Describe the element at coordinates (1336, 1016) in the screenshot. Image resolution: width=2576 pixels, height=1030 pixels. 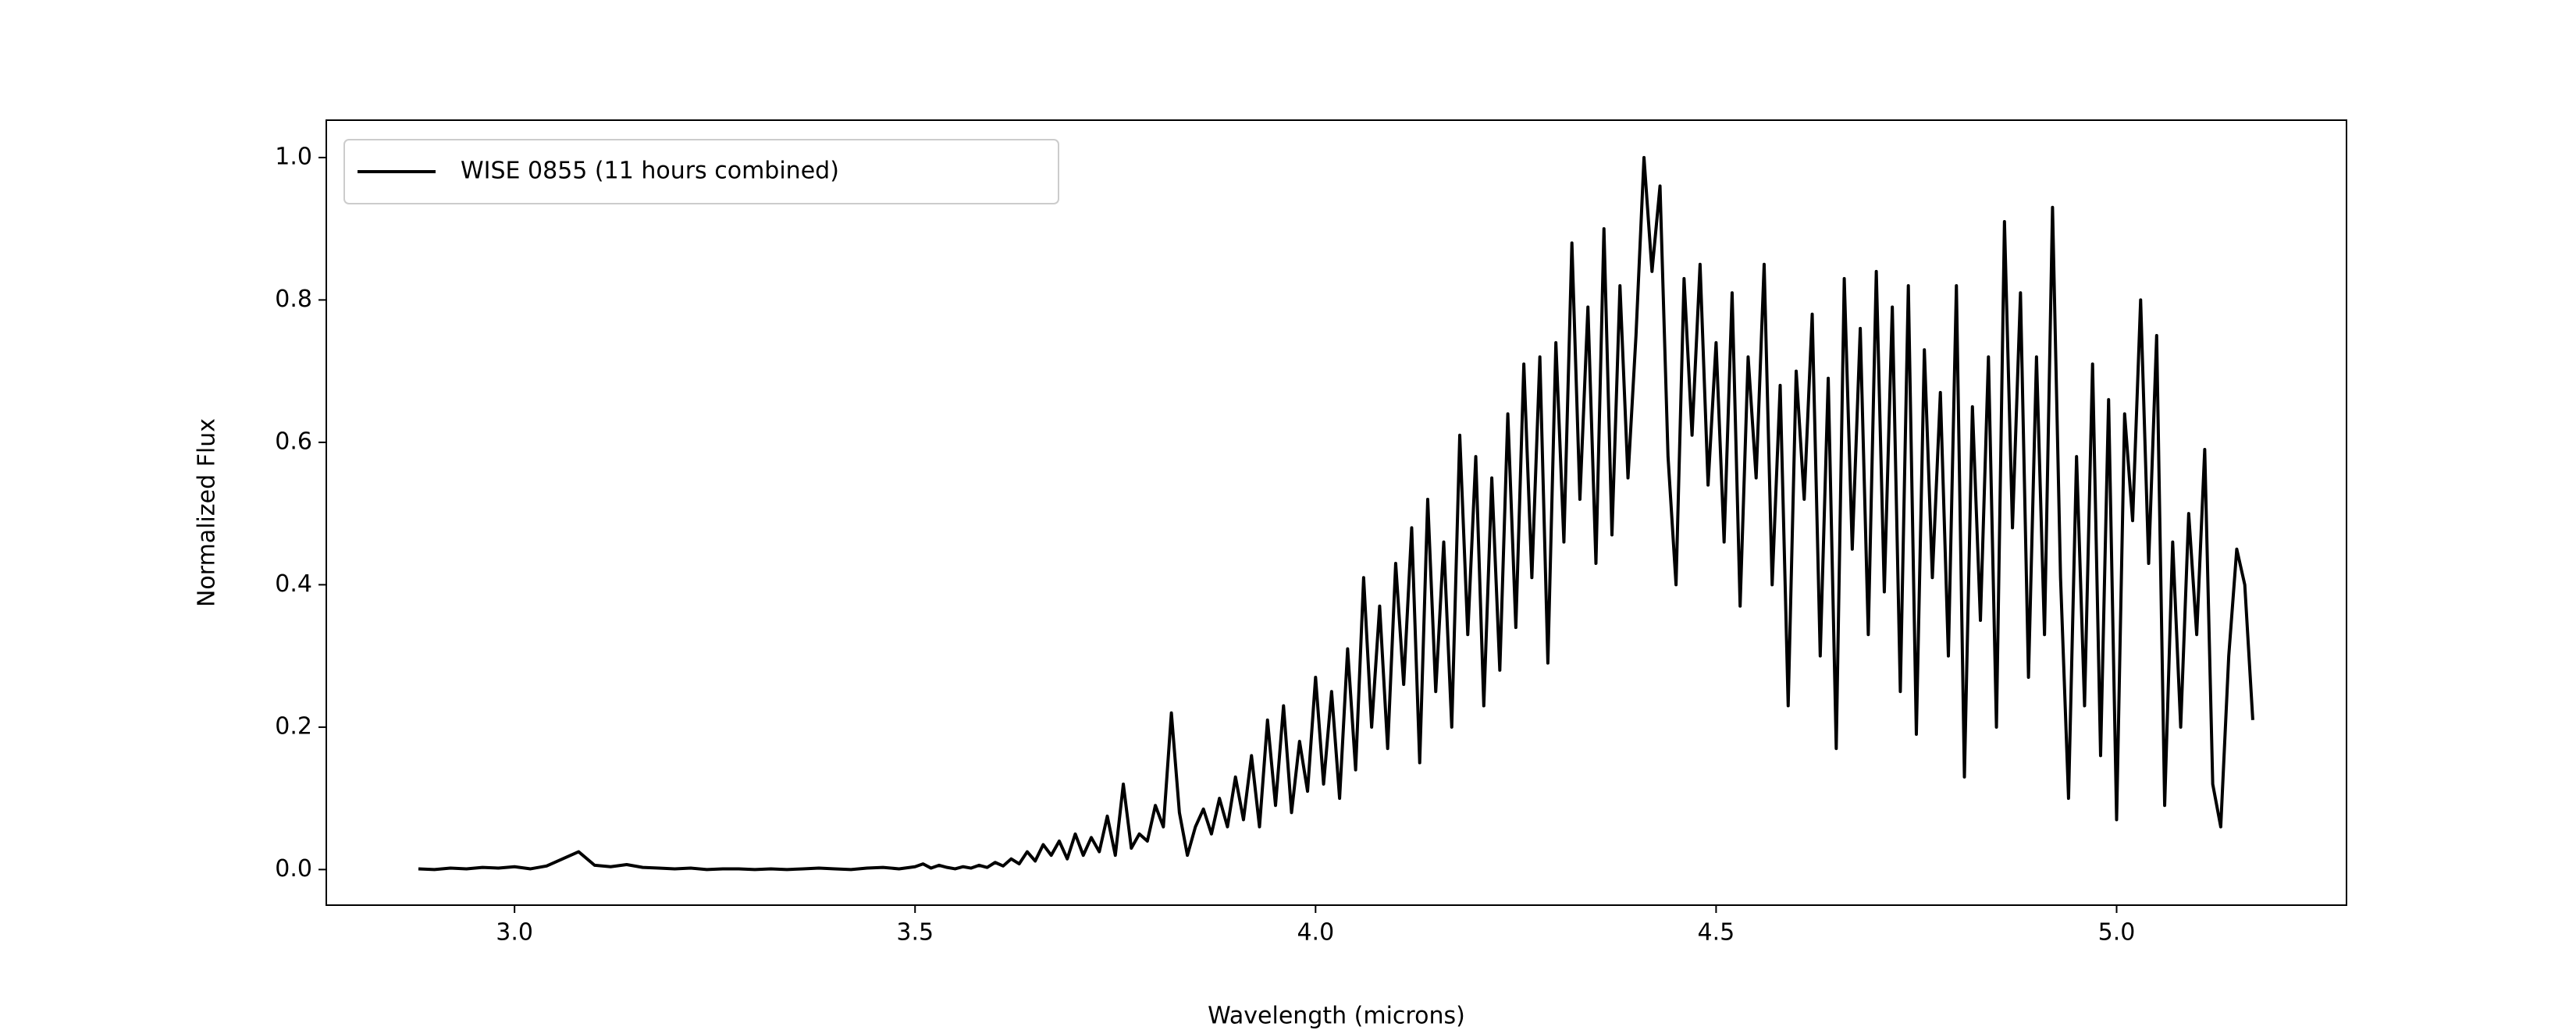
I see `x-axis-label: Wavelength (microns)` at that location.